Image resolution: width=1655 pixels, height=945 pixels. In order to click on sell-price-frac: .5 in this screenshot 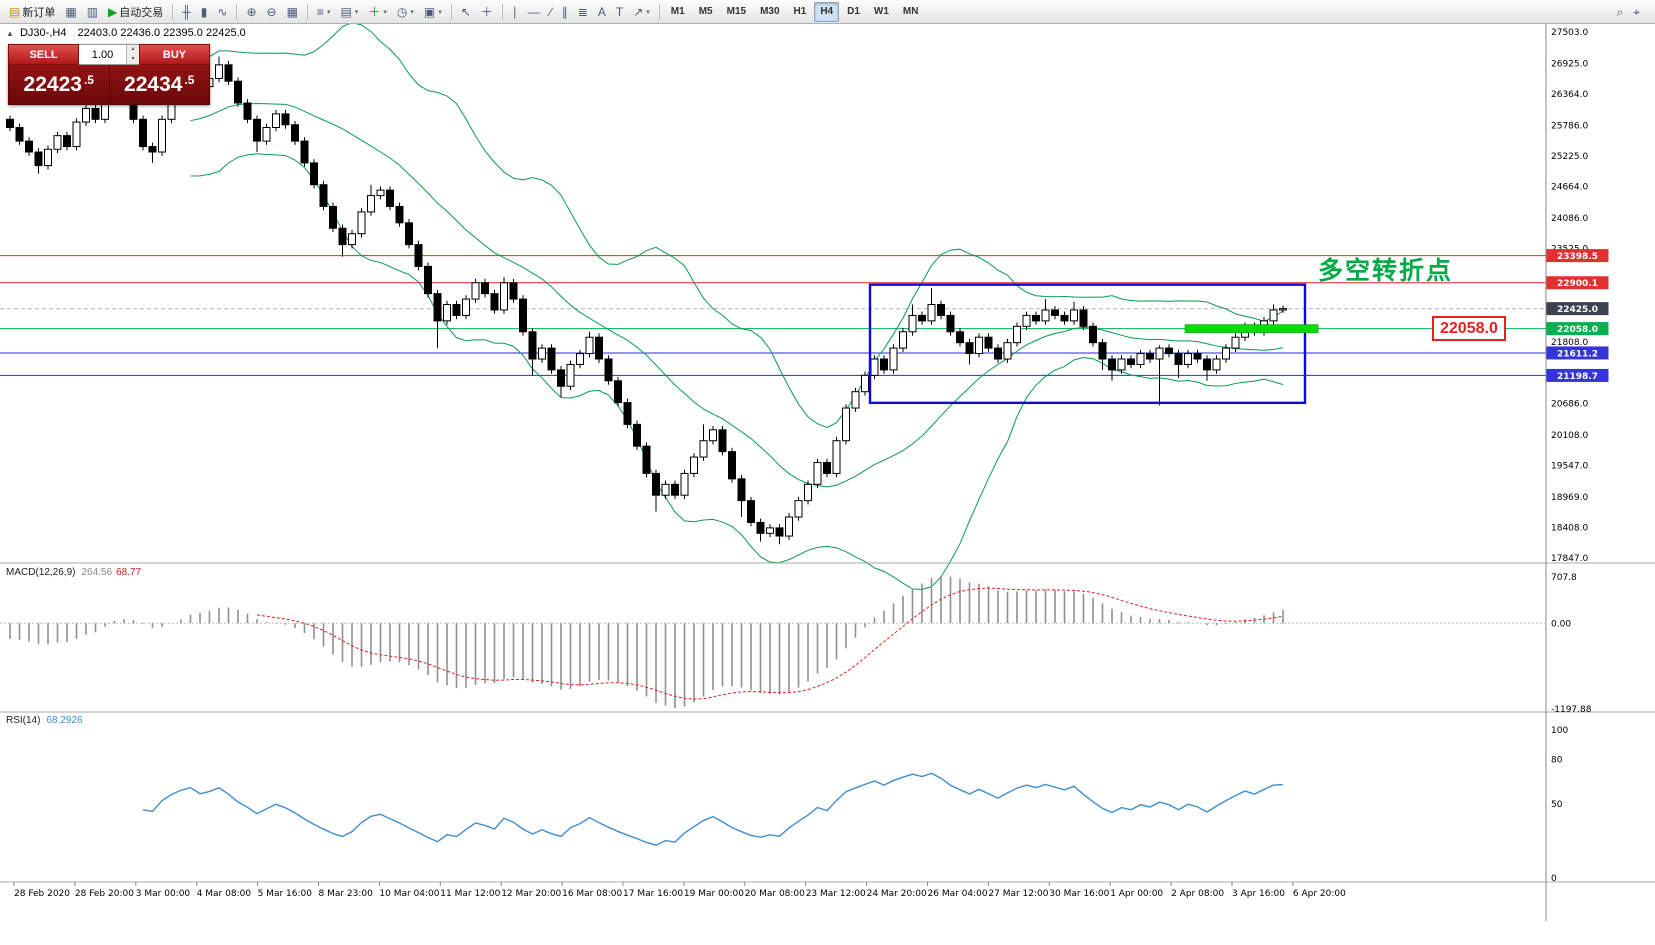, I will do `click(88, 80)`.